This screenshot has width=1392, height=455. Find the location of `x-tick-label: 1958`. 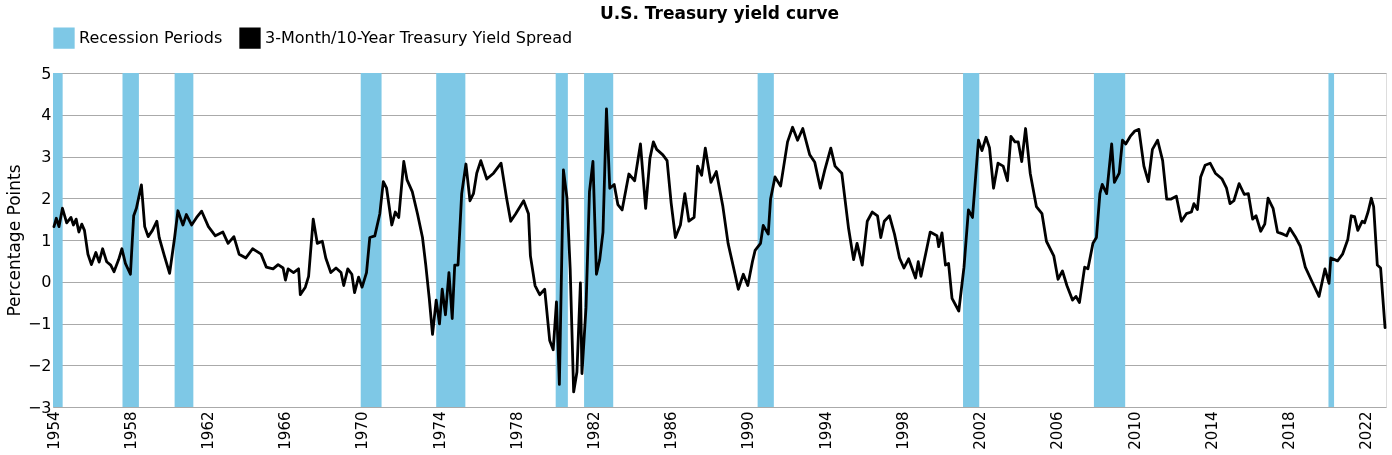

x-tick-label: 1958 is located at coordinates (130, 430).